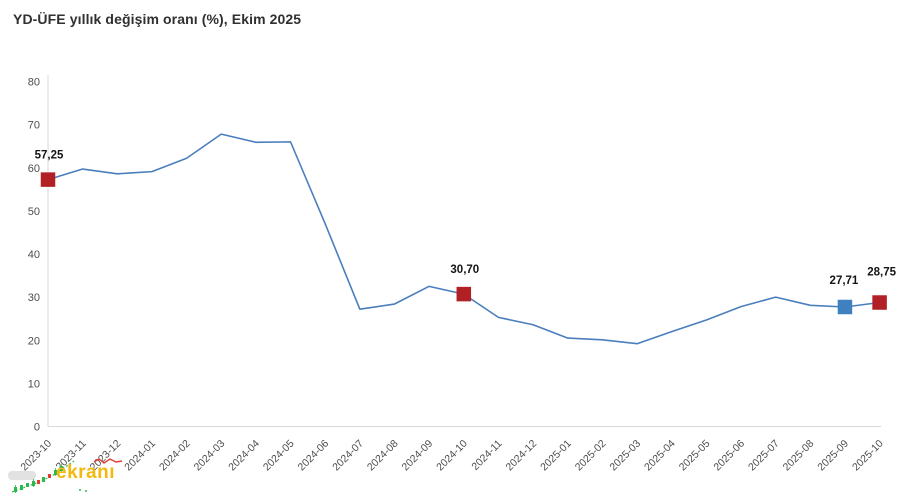 The height and width of the screenshot is (496, 924). I want to click on y-axis-tick-label: 10, so click(34, 384).